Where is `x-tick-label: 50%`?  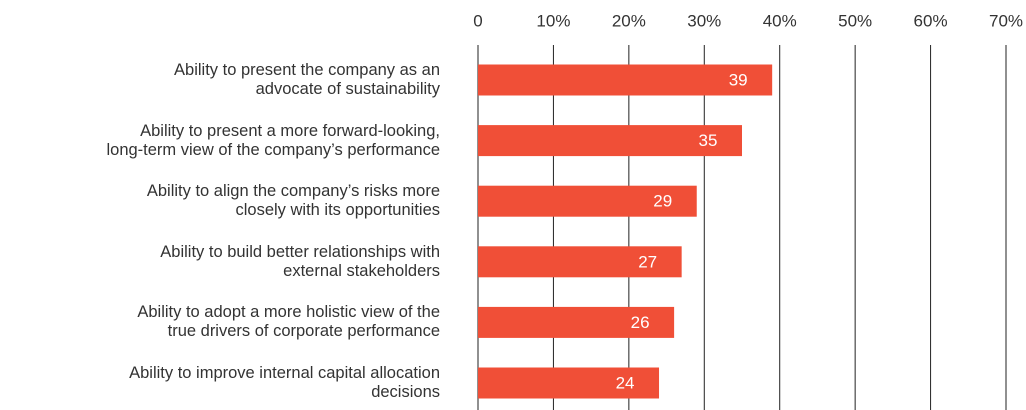
x-tick-label: 50% is located at coordinates (855, 20).